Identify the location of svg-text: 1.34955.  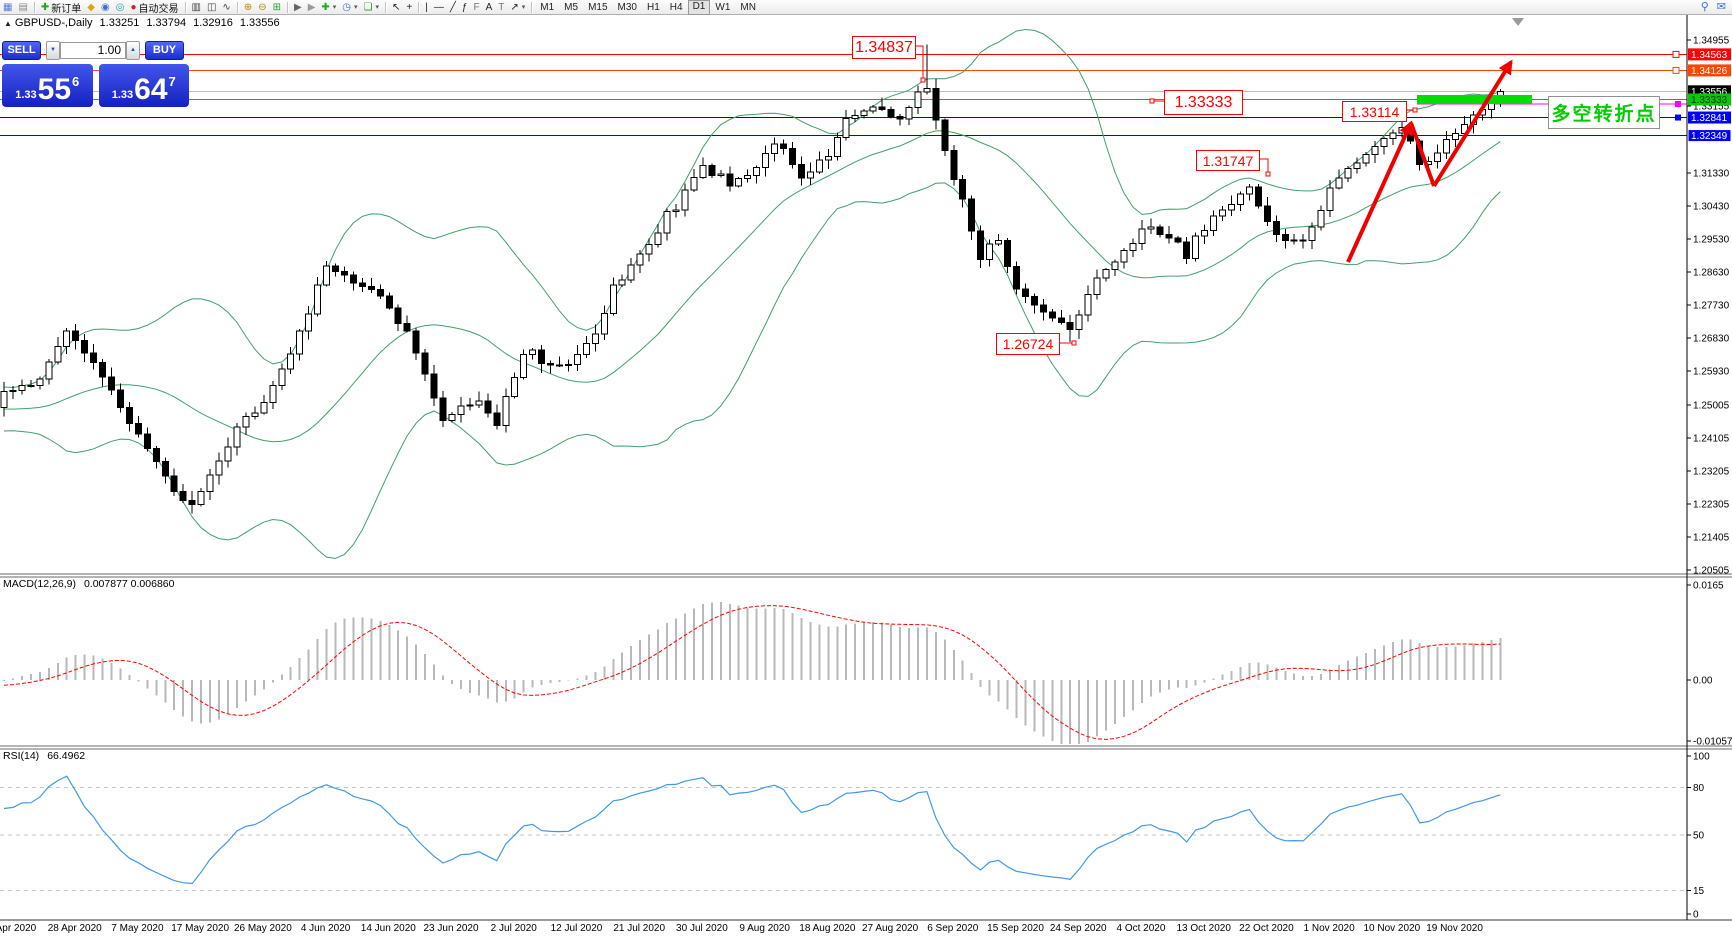
(1711, 41).